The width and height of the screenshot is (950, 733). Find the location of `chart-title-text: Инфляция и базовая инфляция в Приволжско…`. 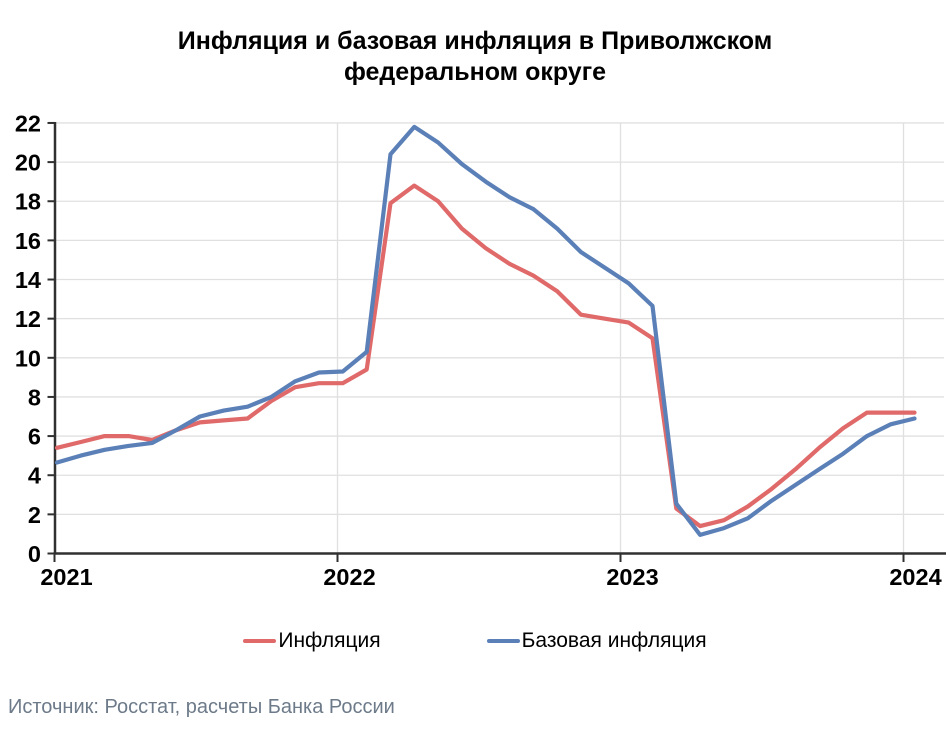

chart-title-text: Инфляция и базовая инфляция в Приволжско… is located at coordinates (475, 56).